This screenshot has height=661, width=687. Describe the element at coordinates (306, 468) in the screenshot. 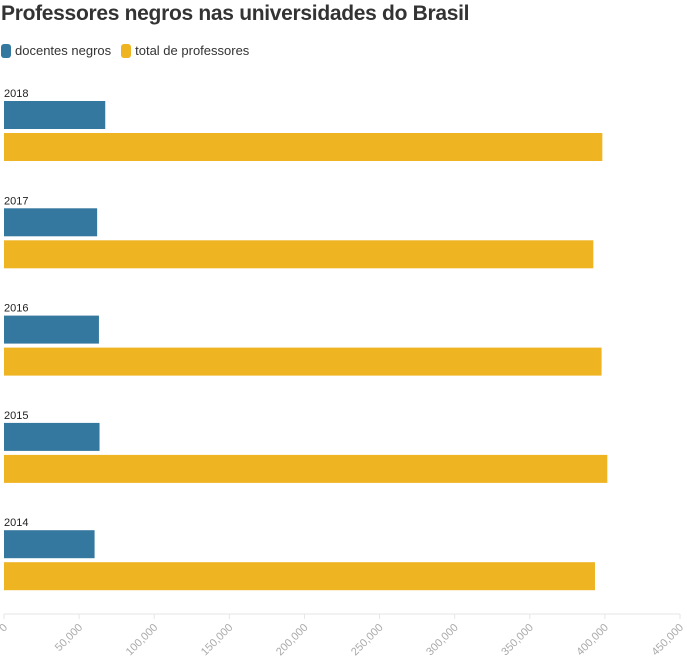

I see `bar-total-professores-2015` at that location.